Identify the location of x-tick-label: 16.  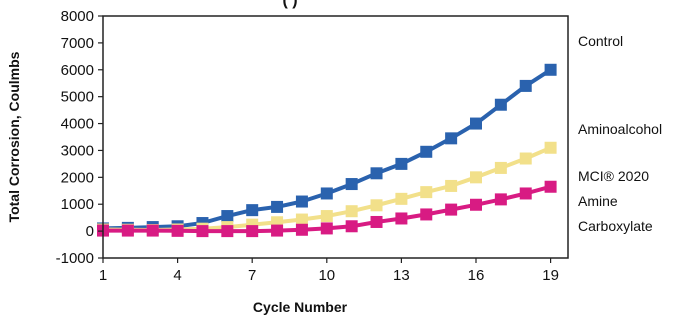
(476, 275).